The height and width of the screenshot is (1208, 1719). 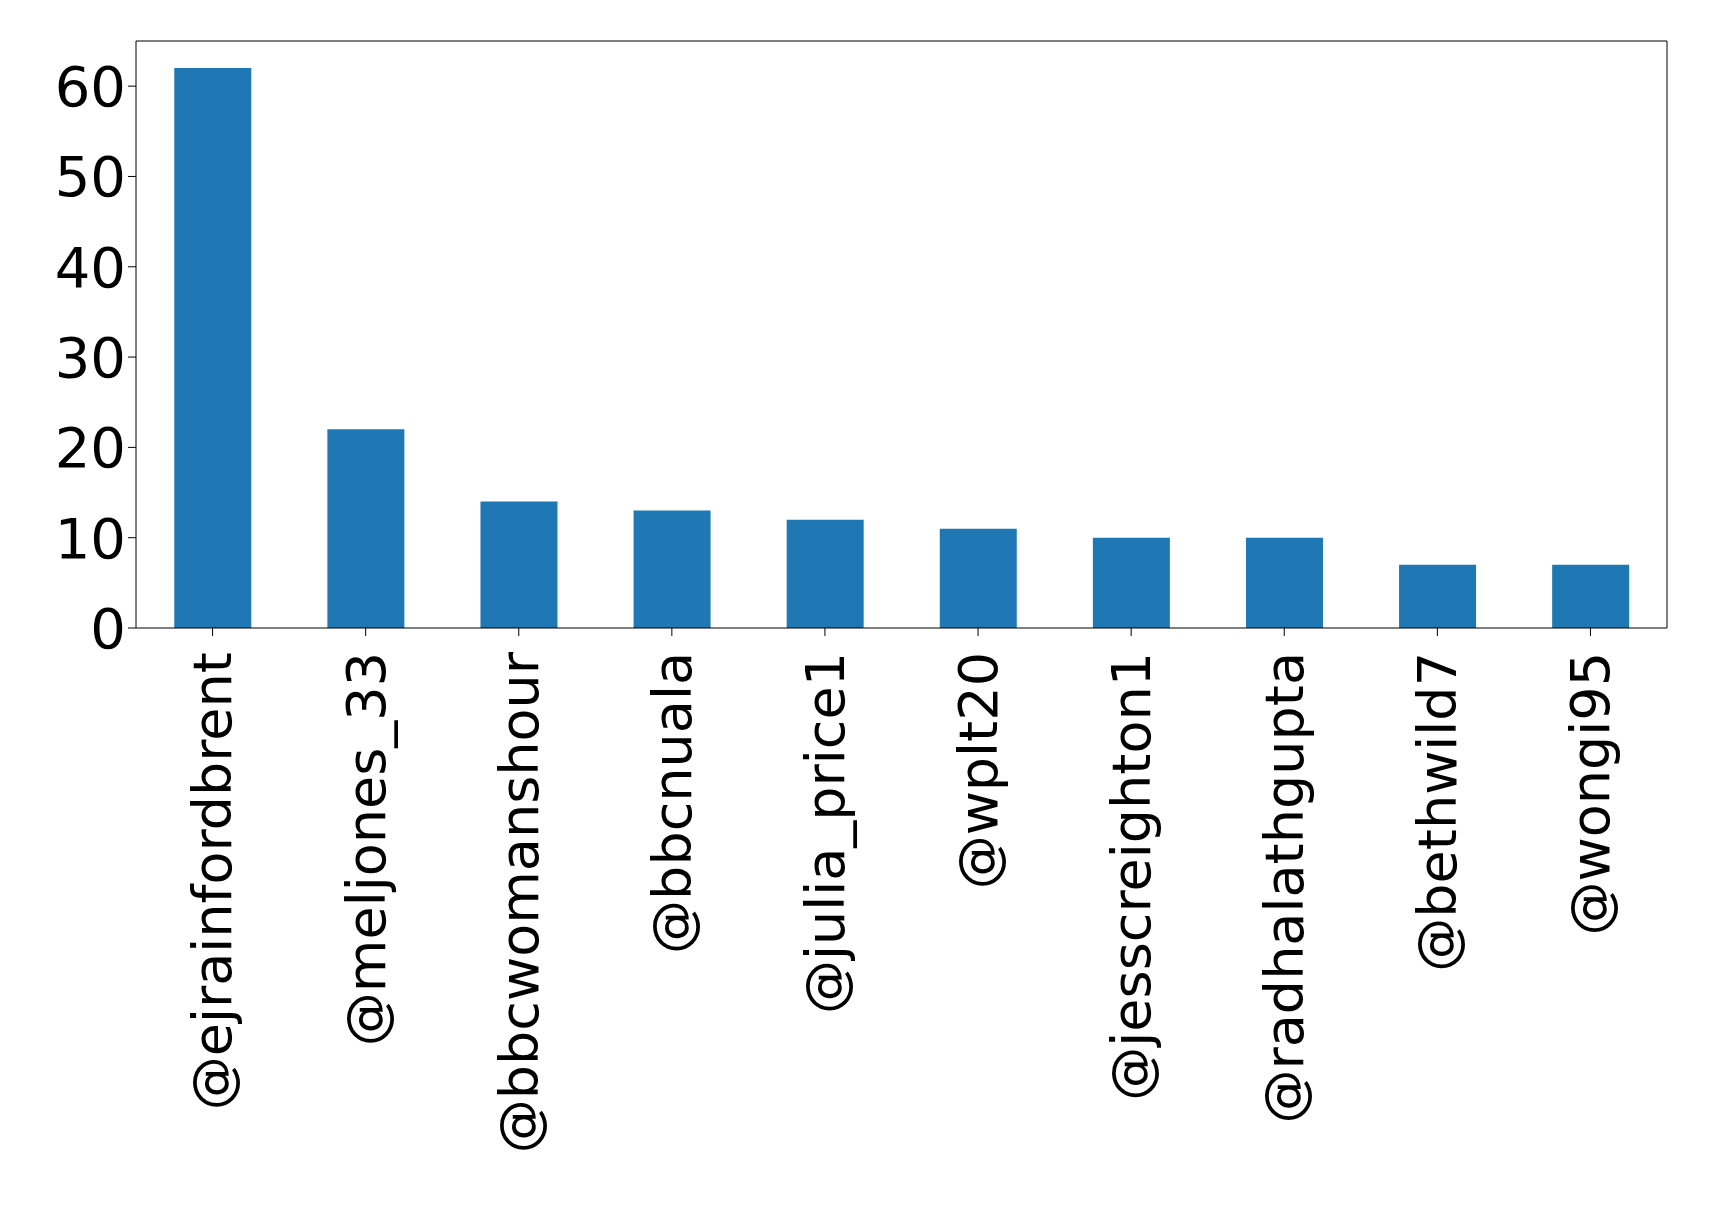 What do you see at coordinates (108, 628) in the screenshot?
I see `y-tick-label: 0` at bounding box center [108, 628].